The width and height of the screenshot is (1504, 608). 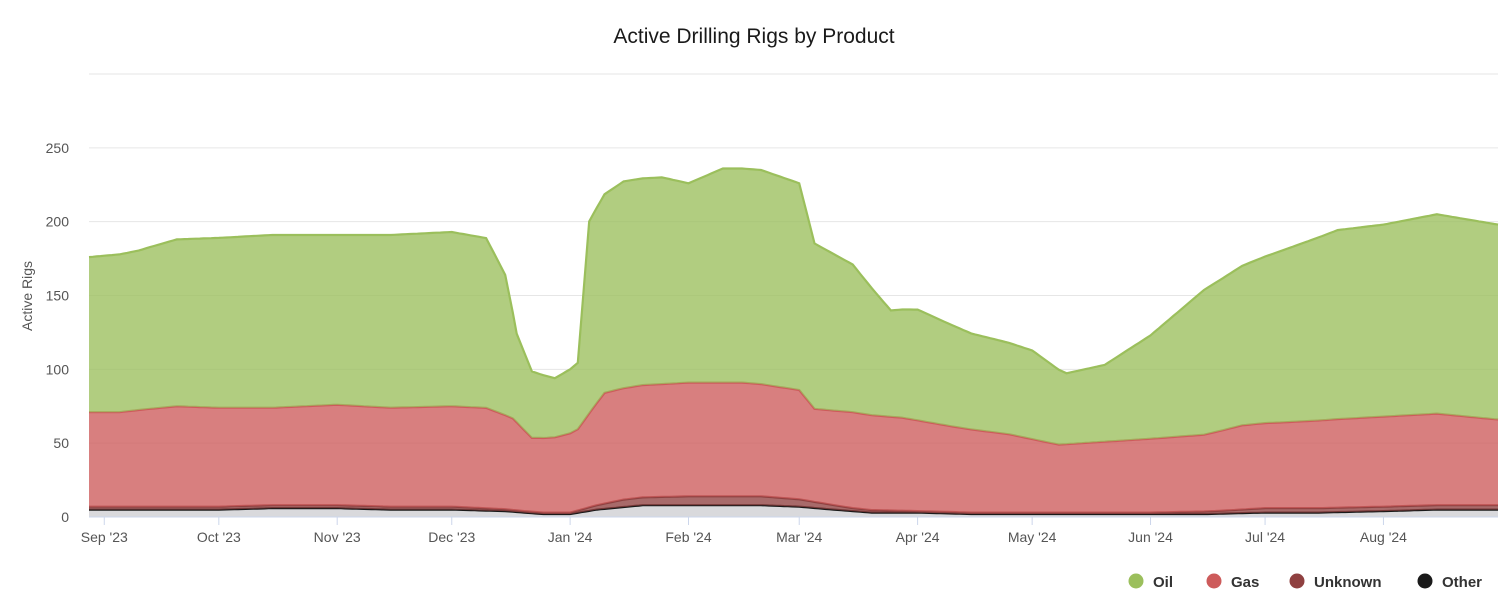 I want to click on legend-label: Oil, so click(x=1163, y=582).